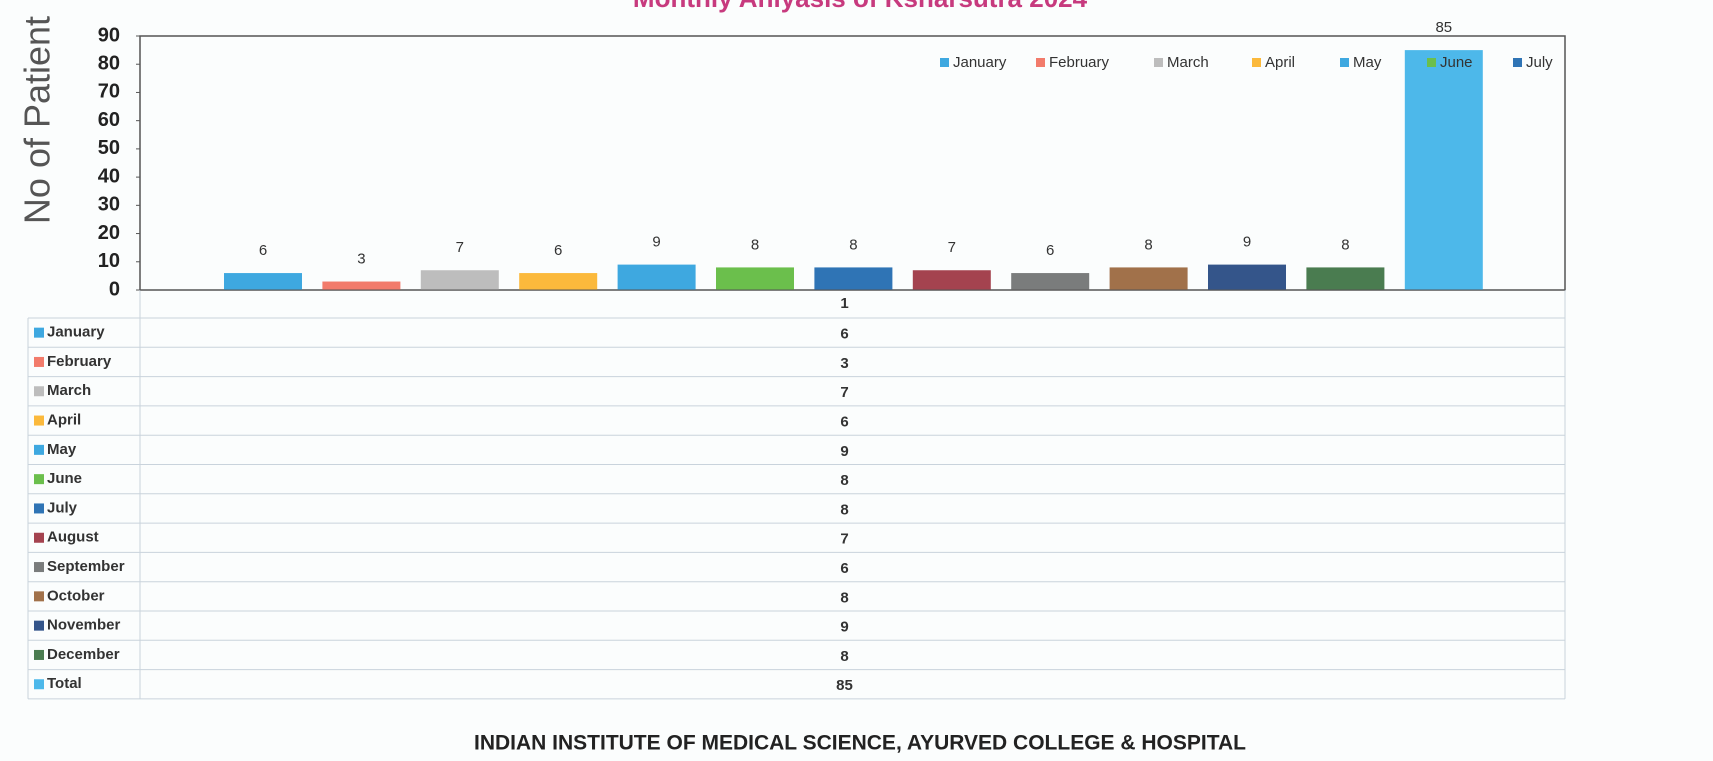 The image size is (1713, 761). Describe the element at coordinates (76, 332) in the screenshot. I see `table-row-label: January` at that location.